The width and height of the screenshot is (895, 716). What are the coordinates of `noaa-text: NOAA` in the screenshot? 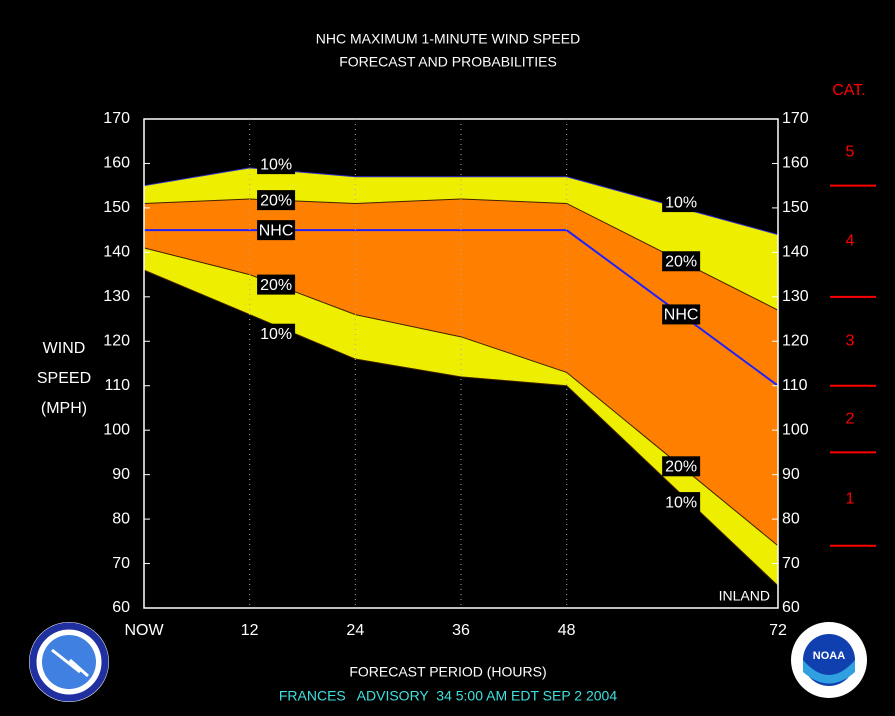 It's located at (829, 656).